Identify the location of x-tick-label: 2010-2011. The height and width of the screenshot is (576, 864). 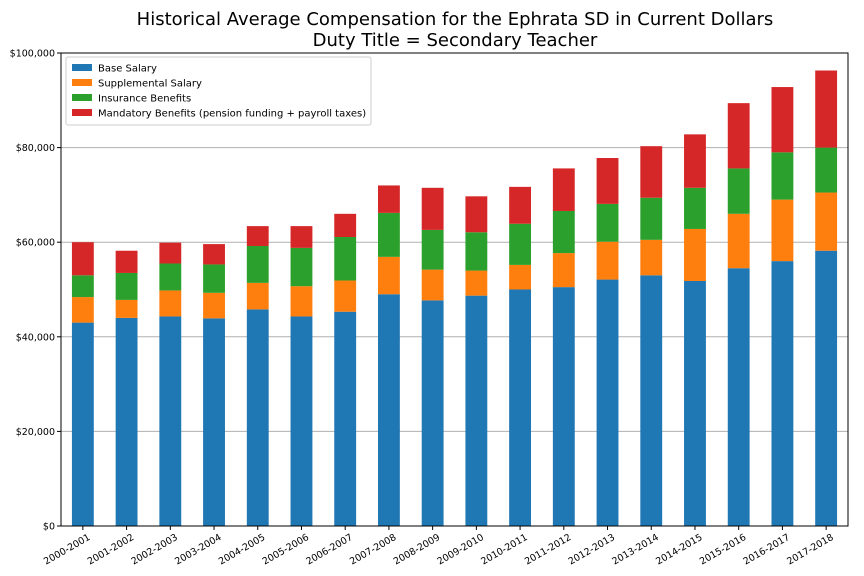
(504, 549).